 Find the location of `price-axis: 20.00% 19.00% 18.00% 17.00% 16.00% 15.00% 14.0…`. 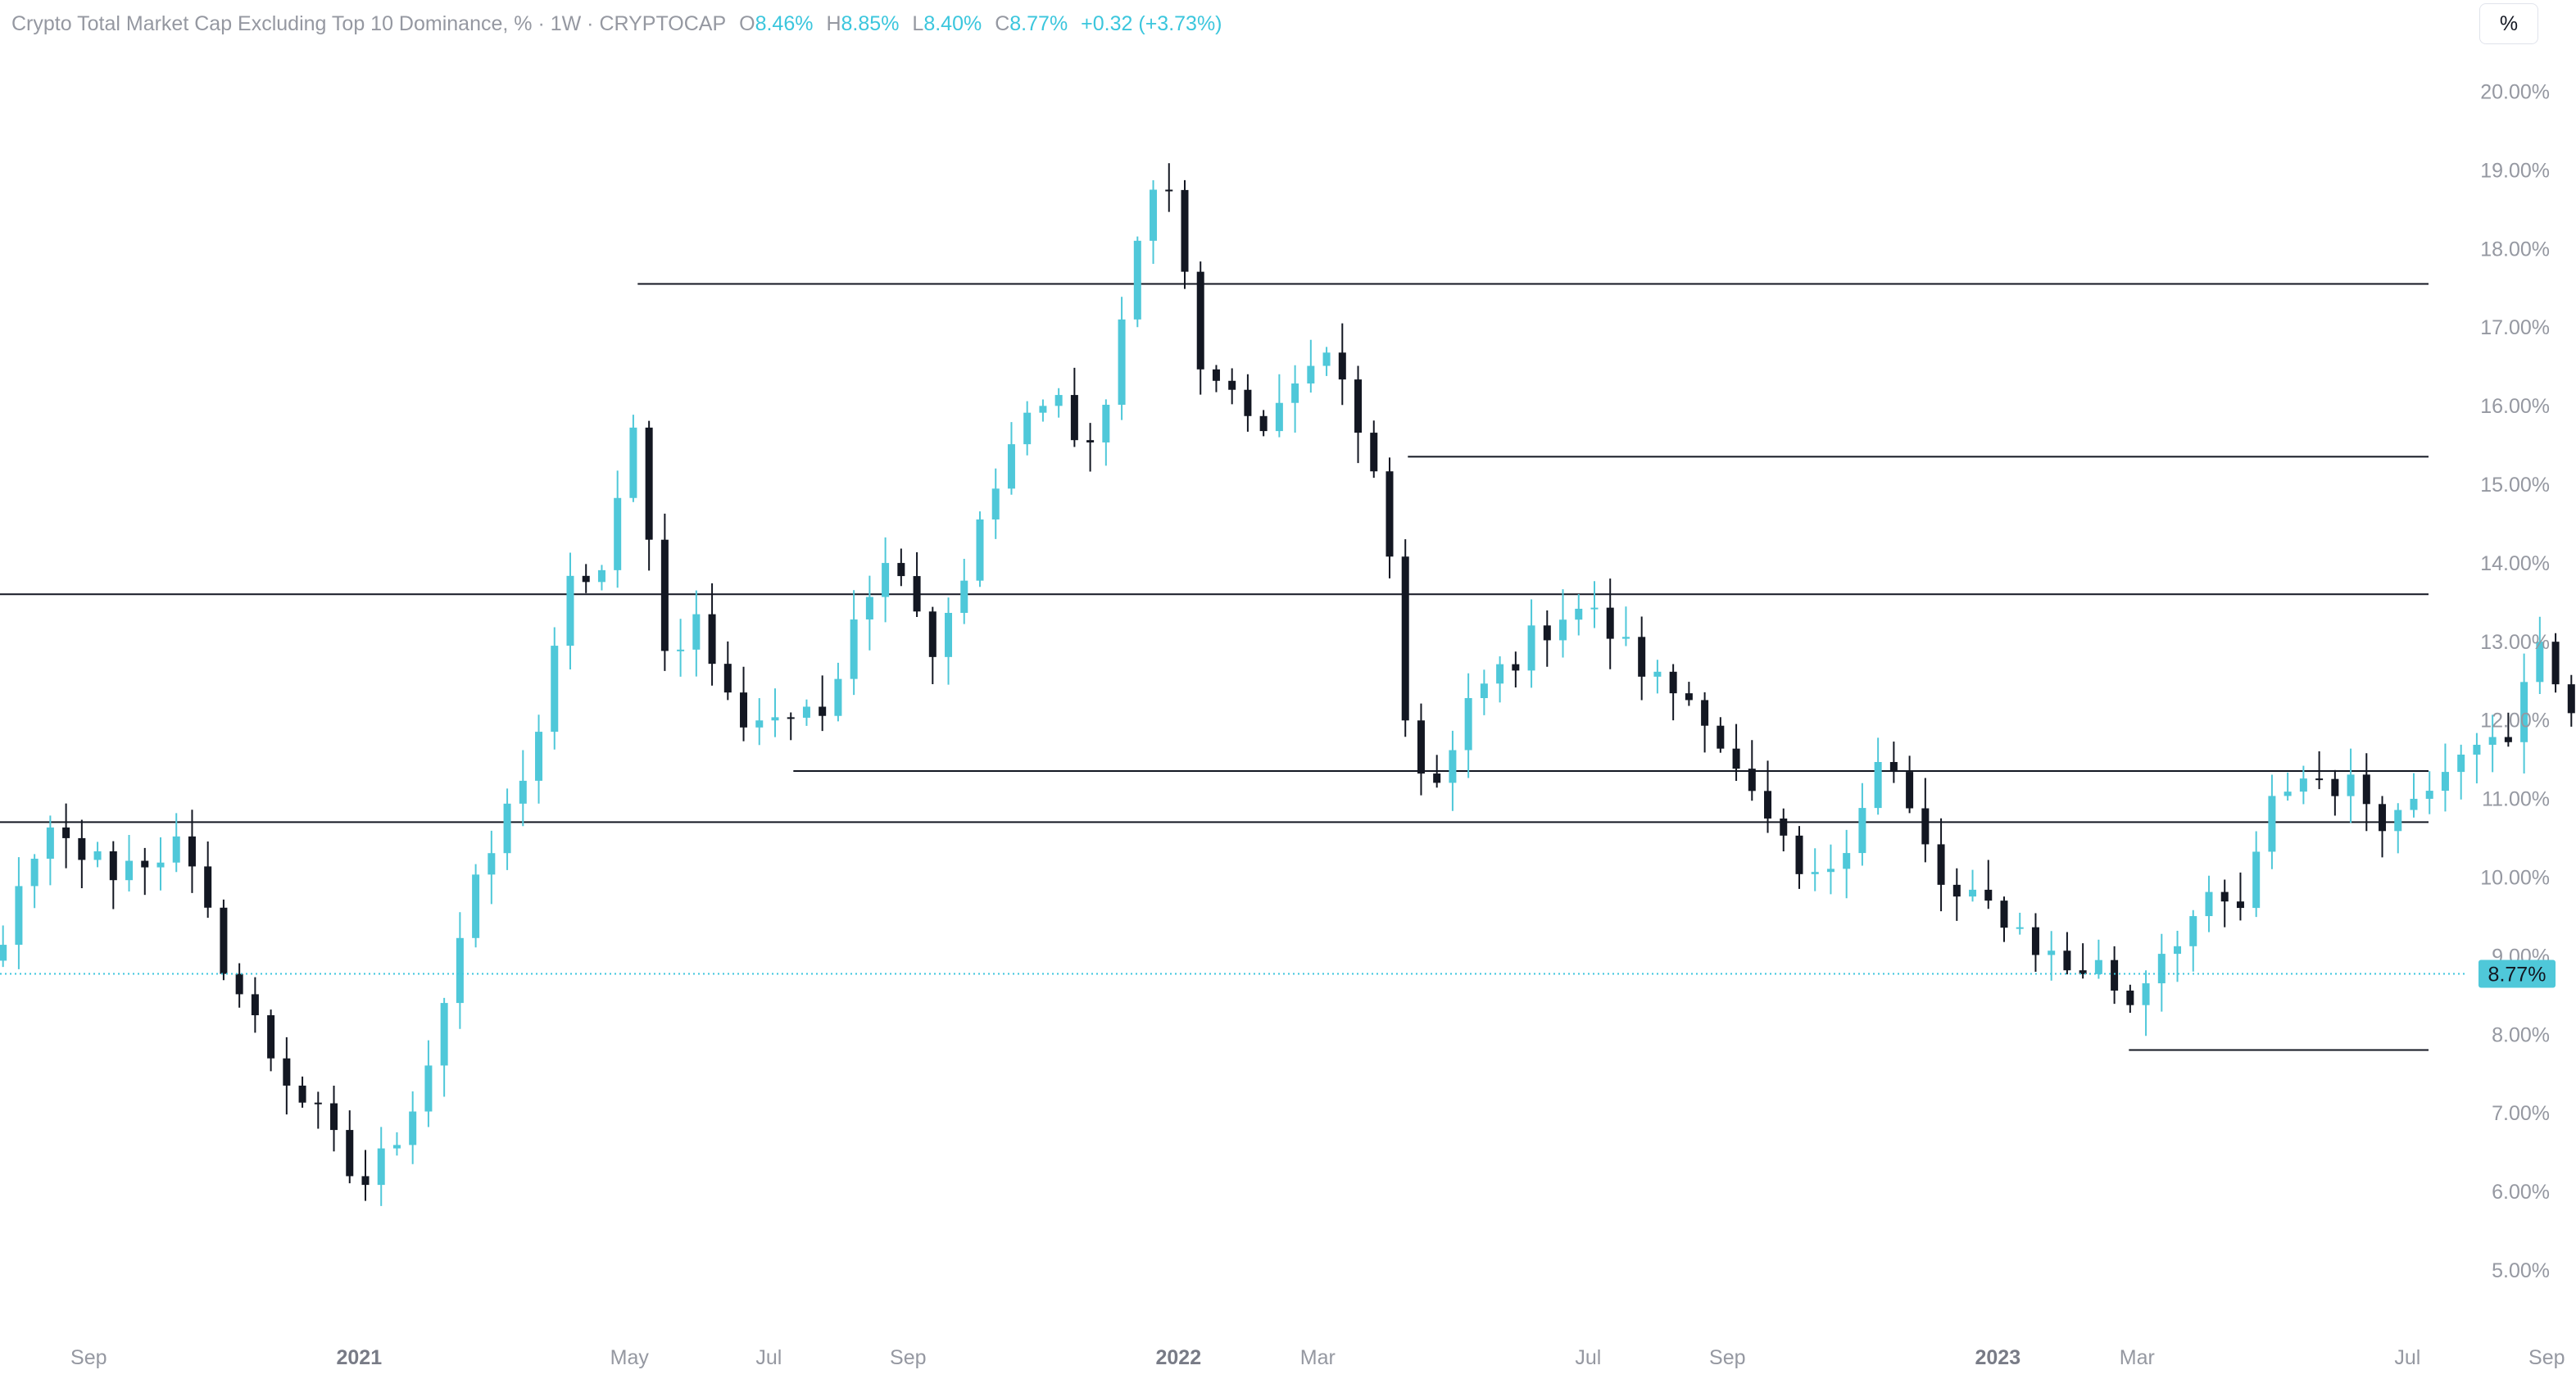

price-axis: 20.00% 19.00% 18.00% 17.00% 16.00% 15.00% 14.0… is located at coordinates (2515, 682).